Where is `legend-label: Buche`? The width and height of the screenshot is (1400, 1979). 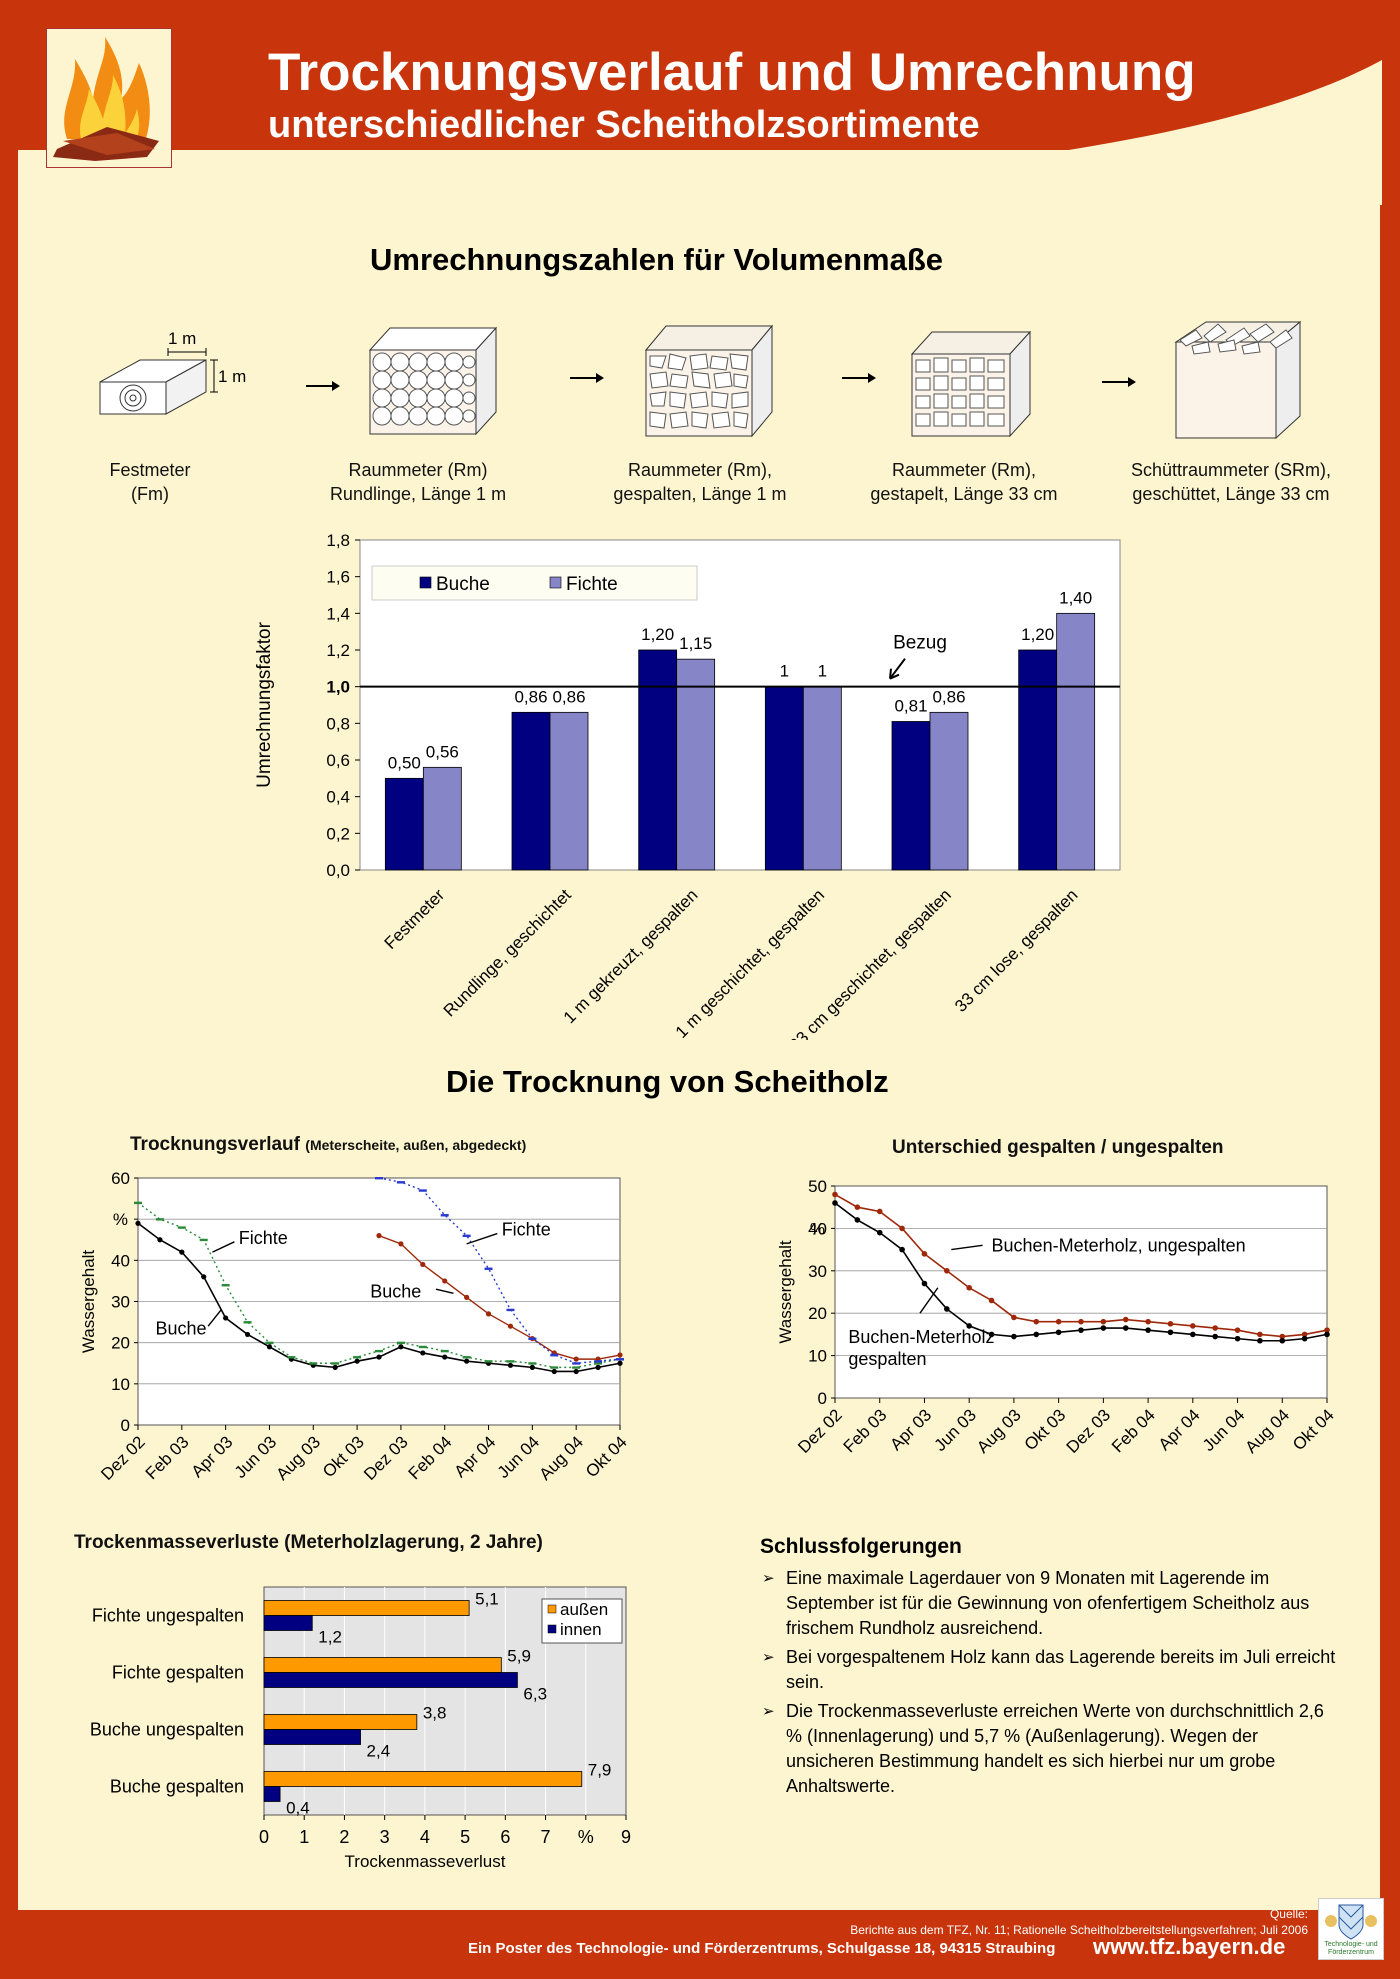
legend-label: Buche is located at coordinates (463, 584).